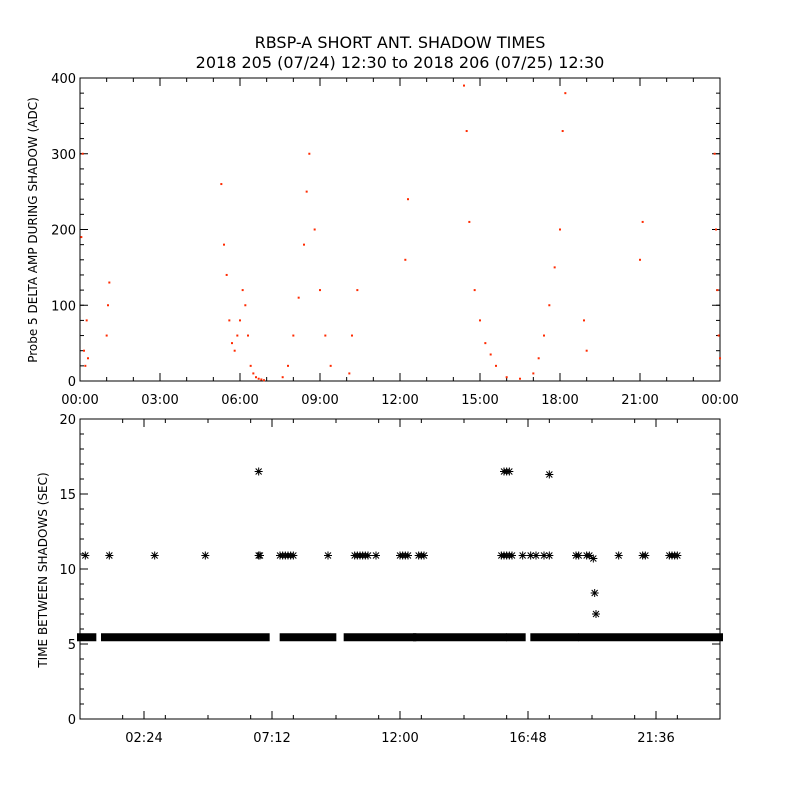  What do you see at coordinates (399, 738) in the screenshot?
I see `bottom-x-tick-label: 12:00` at bounding box center [399, 738].